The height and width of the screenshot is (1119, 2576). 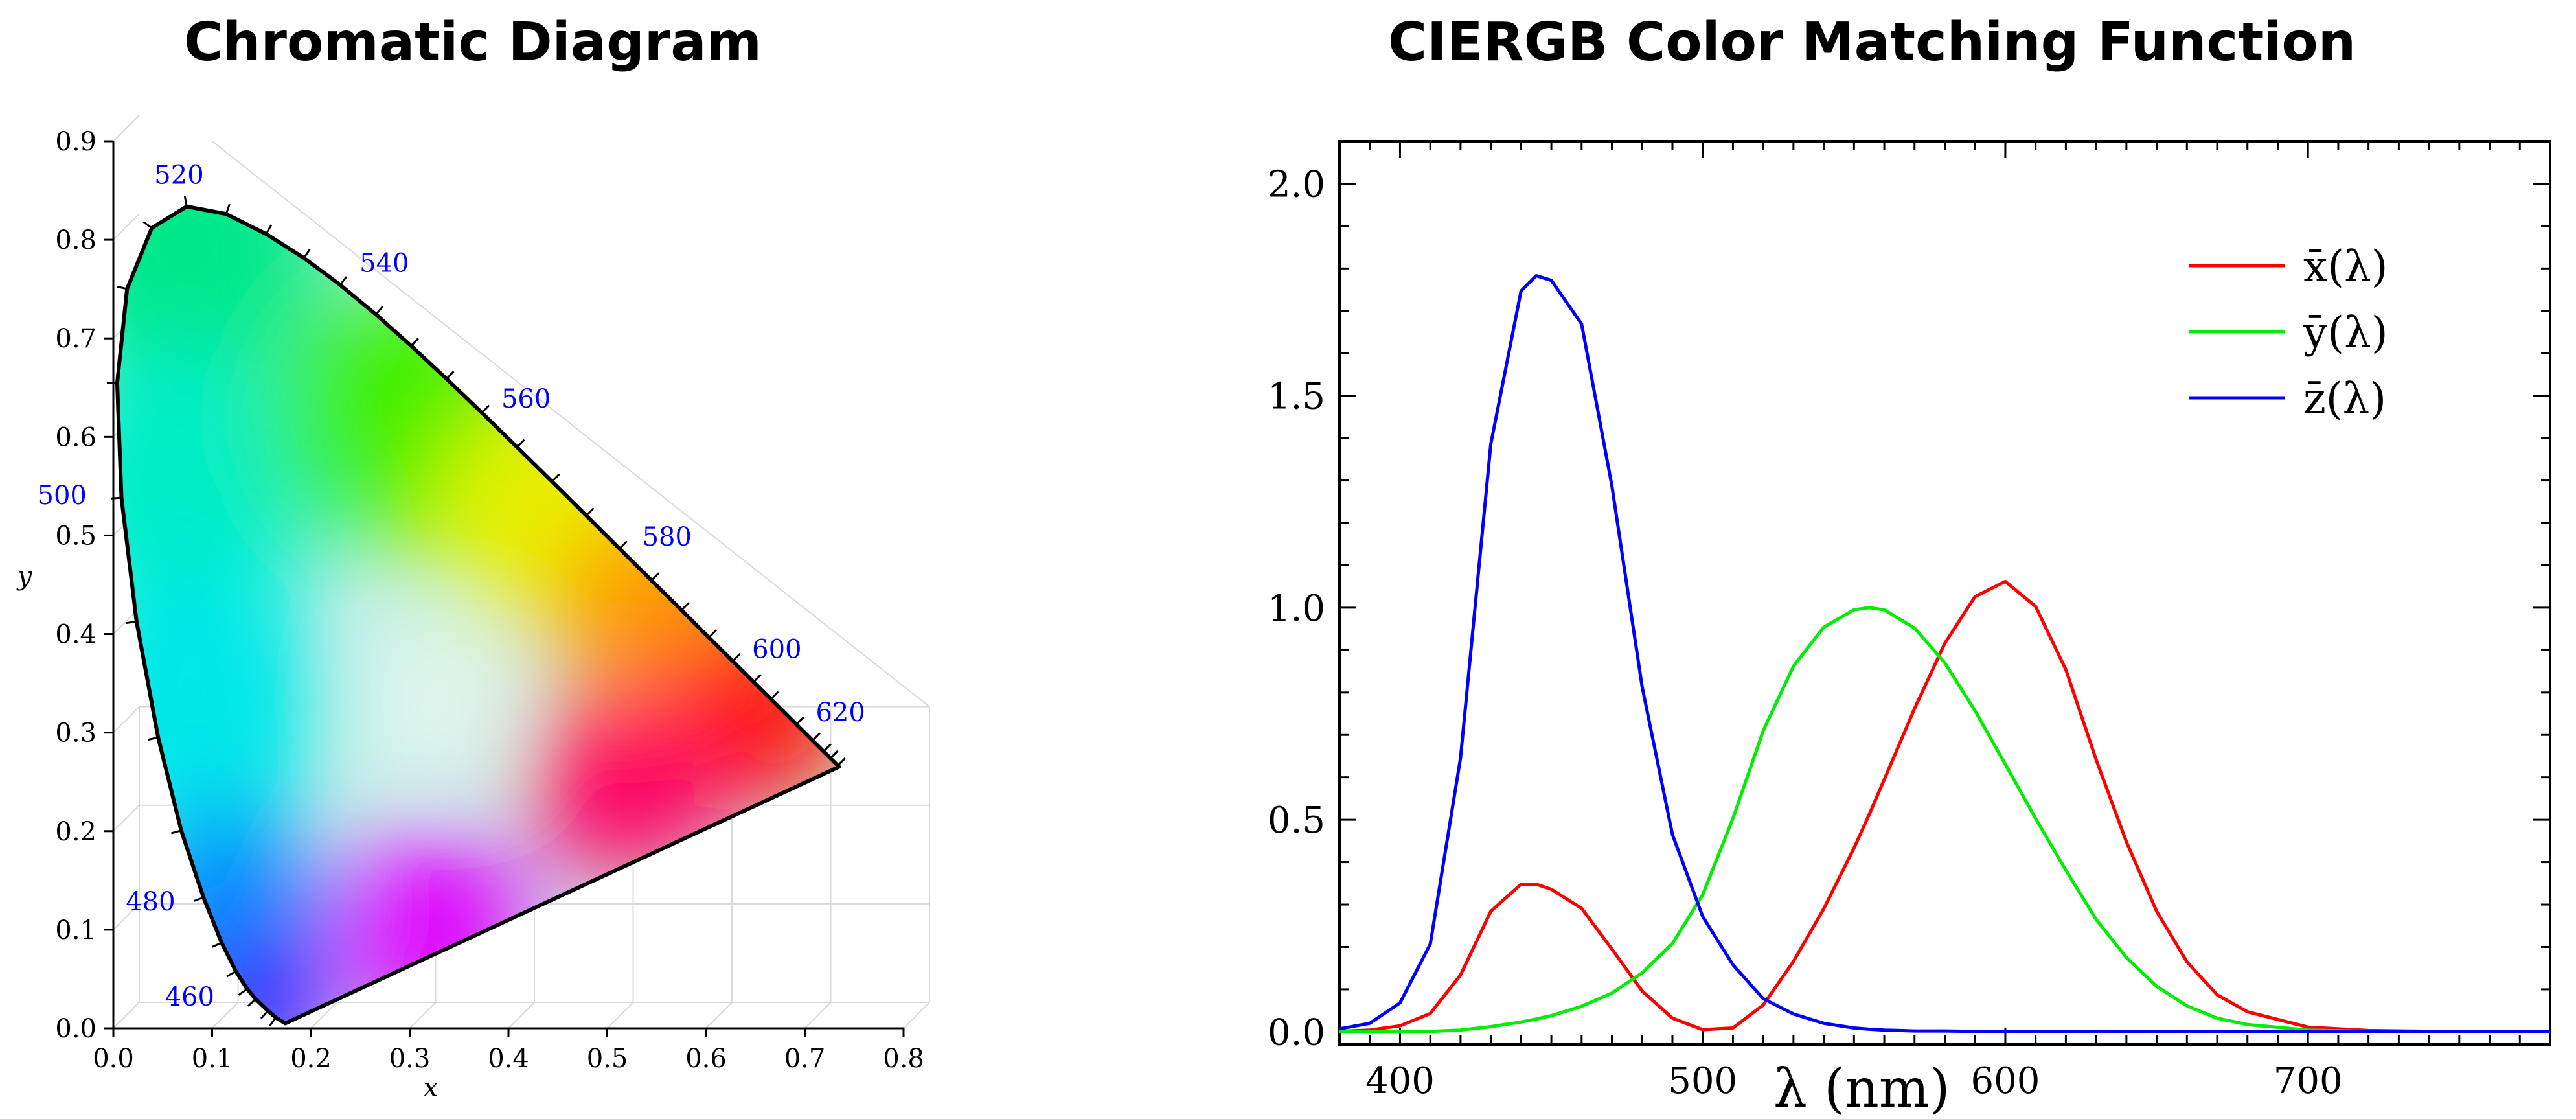 I want to click on x-tick-label: 0.6, so click(x=706, y=1059).